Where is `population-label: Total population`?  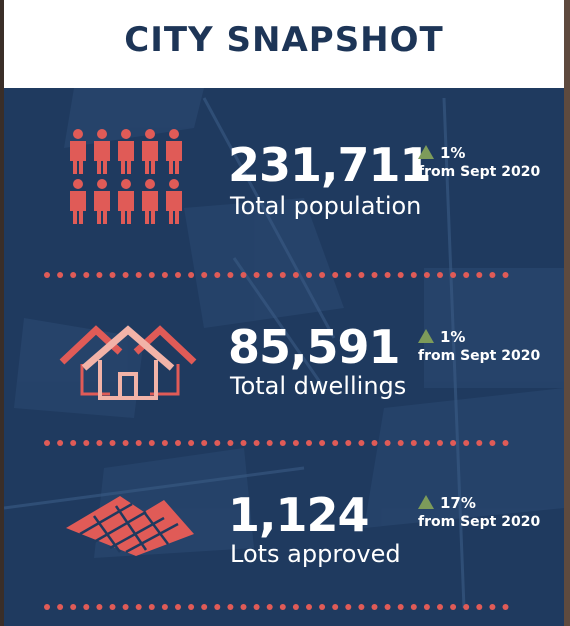
population-label: Total population is located at coordinates (326, 206).